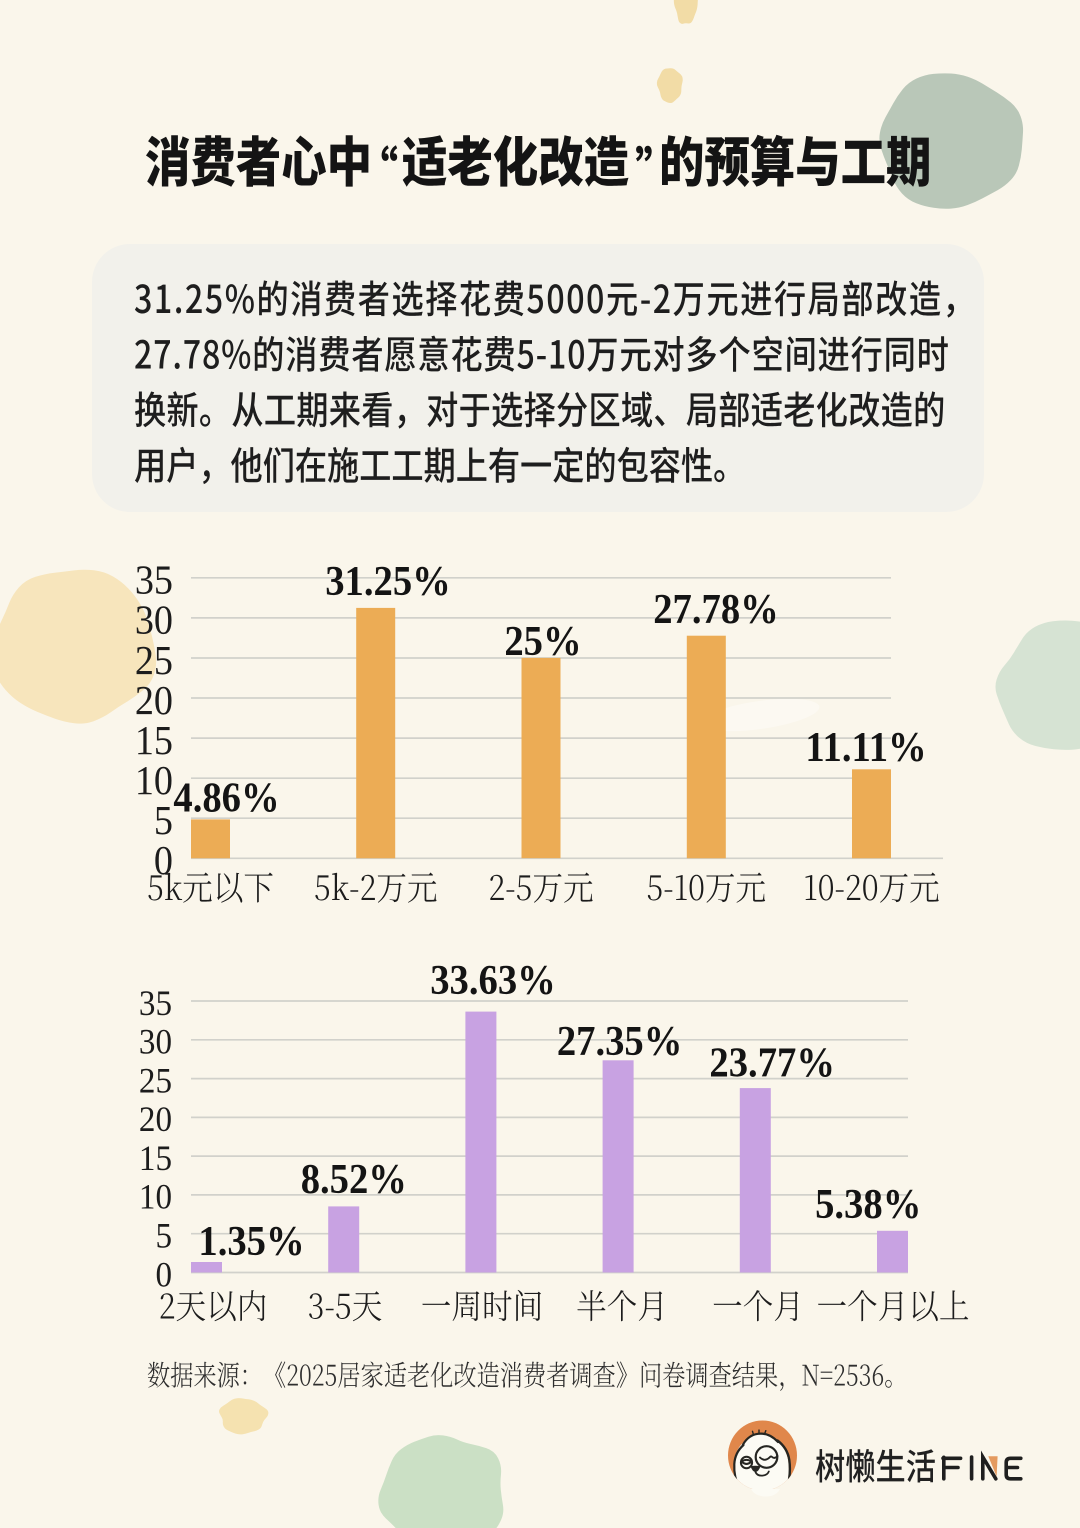 This screenshot has width=1080, height=1528. What do you see at coordinates (542, 641) in the screenshot?
I see `svg-text: 25%` at bounding box center [542, 641].